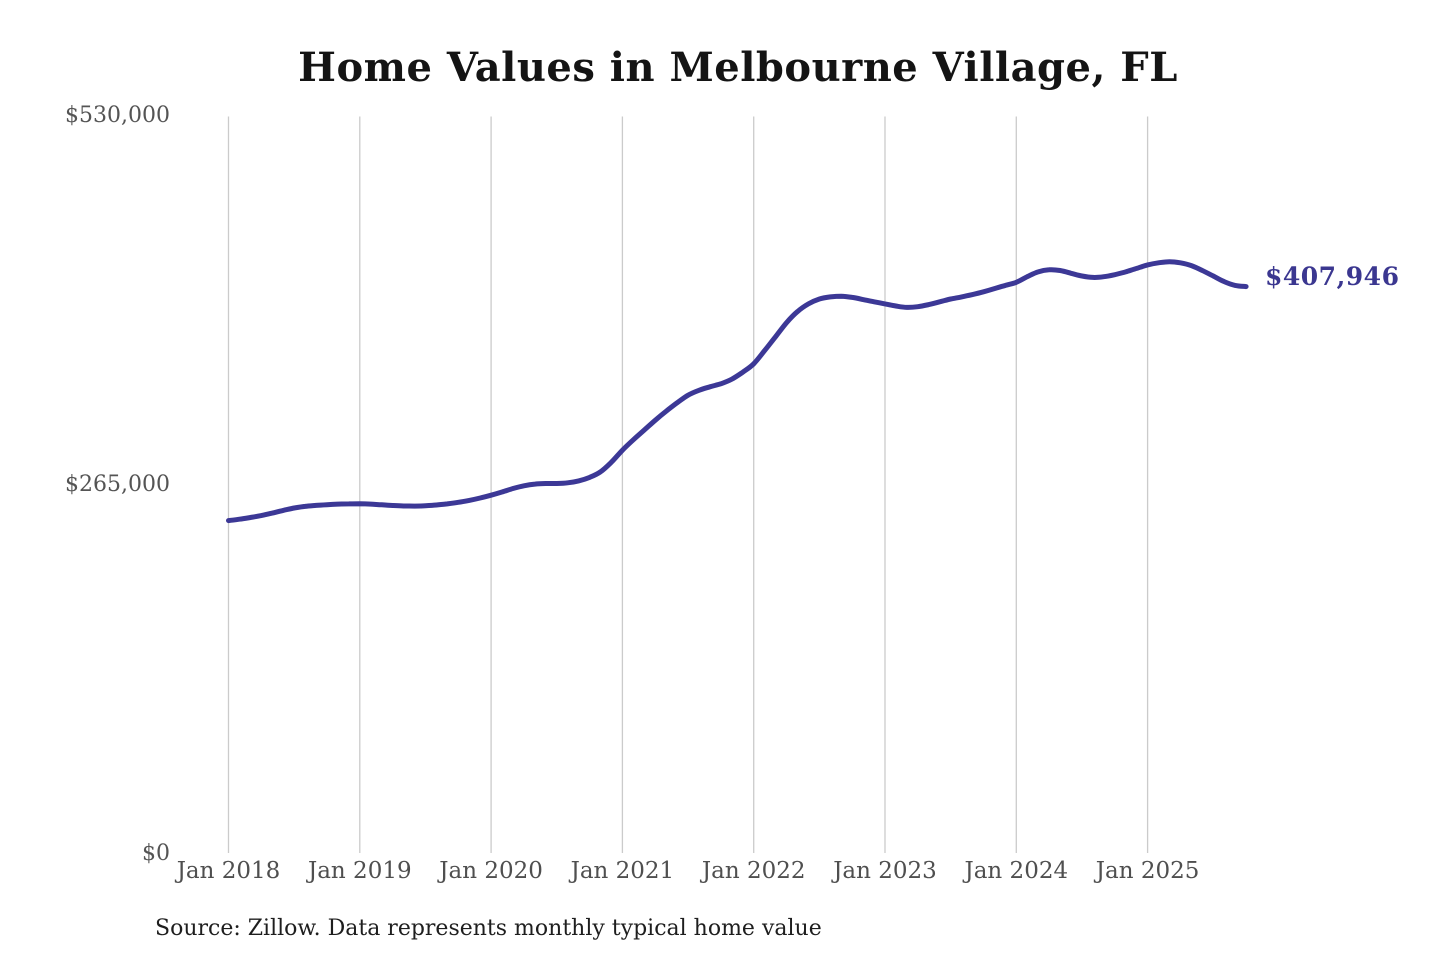 This screenshot has height=960, width=1440. What do you see at coordinates (753, 871) in the screenshot?
I see `x-axis-tick-label: Jan 2022` at bounding box center [753, 871].